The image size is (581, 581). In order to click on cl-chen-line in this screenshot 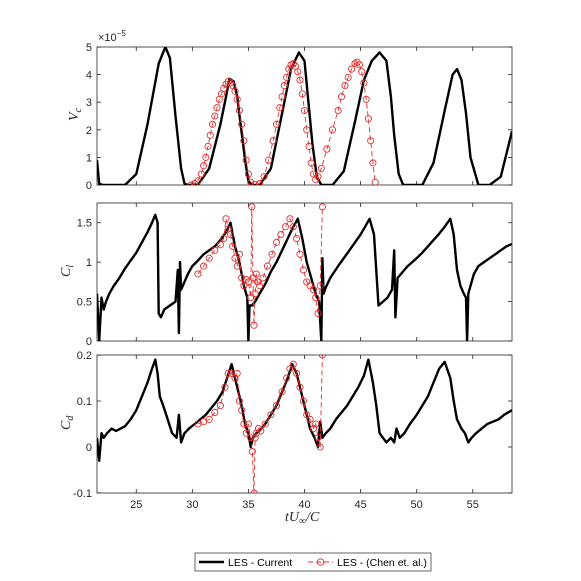, I will do `click(260, 266)`.